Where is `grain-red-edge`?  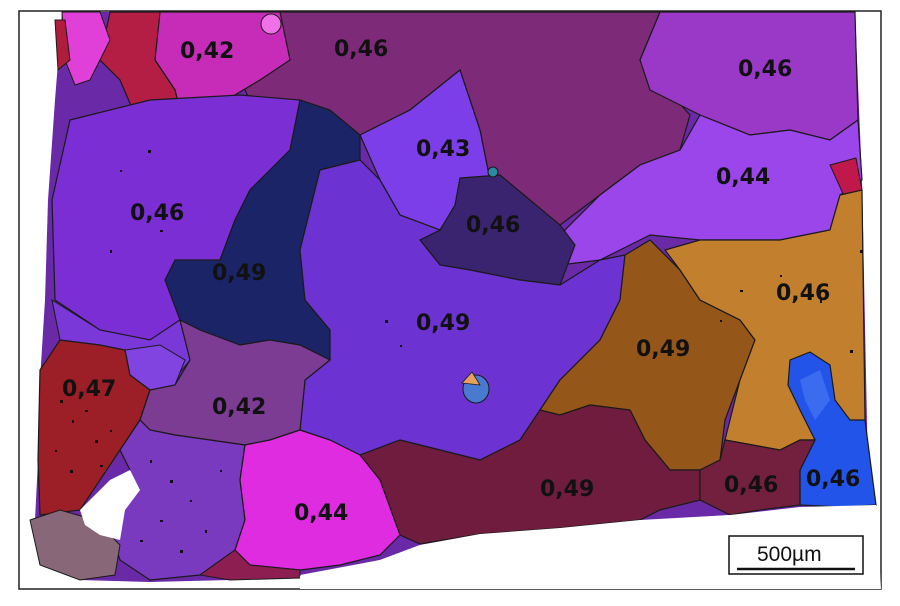
grain-red-edge is located at coordinates (62, 45).